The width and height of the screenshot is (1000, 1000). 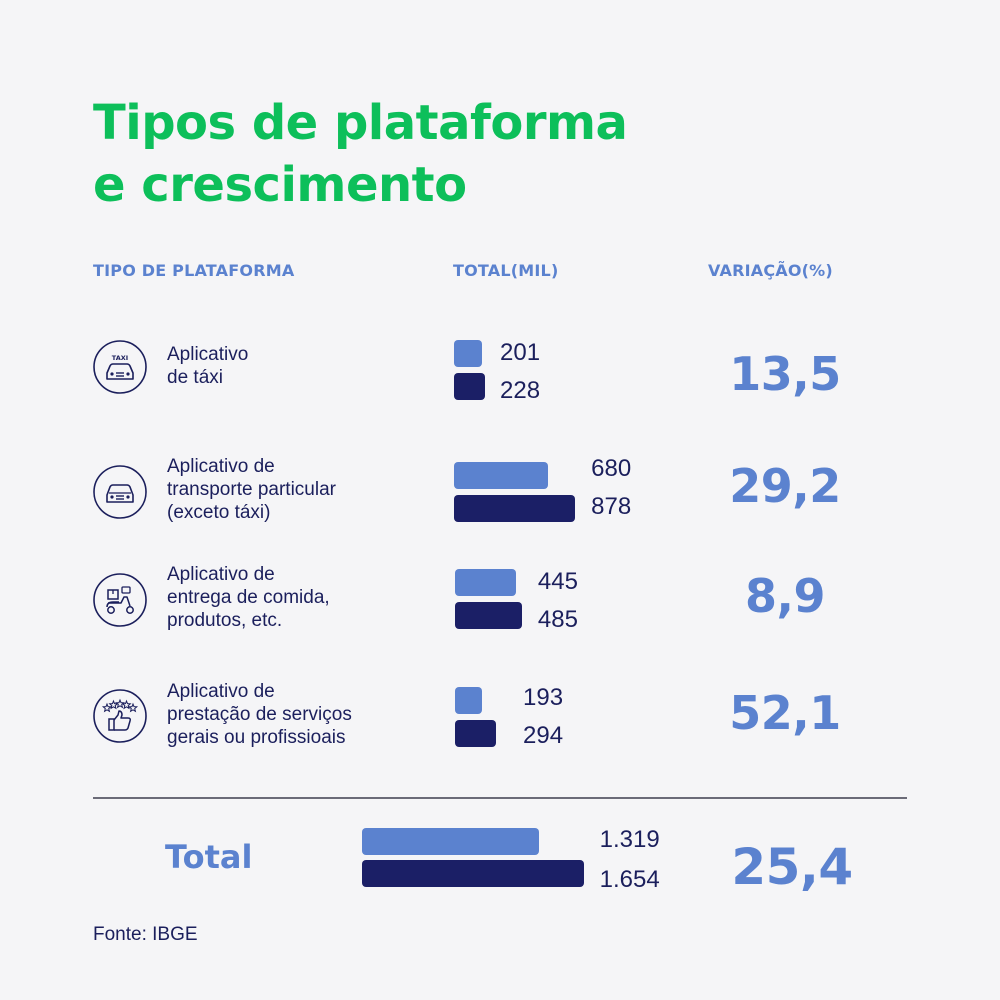 What do you see at coordinates (520, 352) in the screenshot?
I see `value-before: 201` at bounding box center [520, 352].